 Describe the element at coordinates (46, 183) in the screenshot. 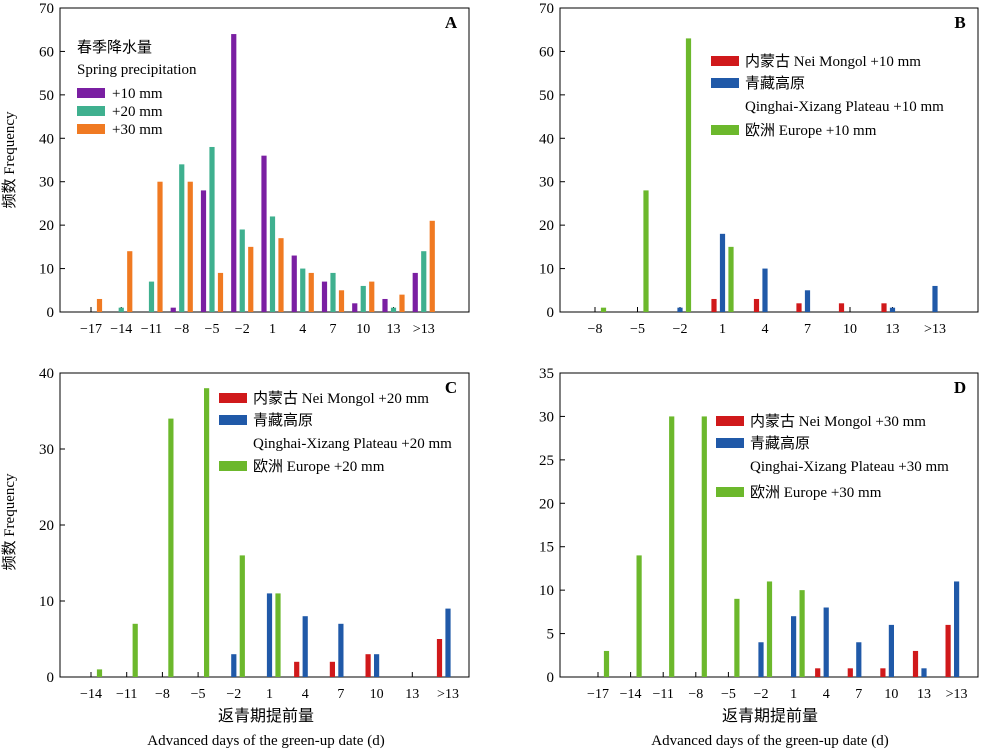

I see `y-tick-label: 30` at that location.